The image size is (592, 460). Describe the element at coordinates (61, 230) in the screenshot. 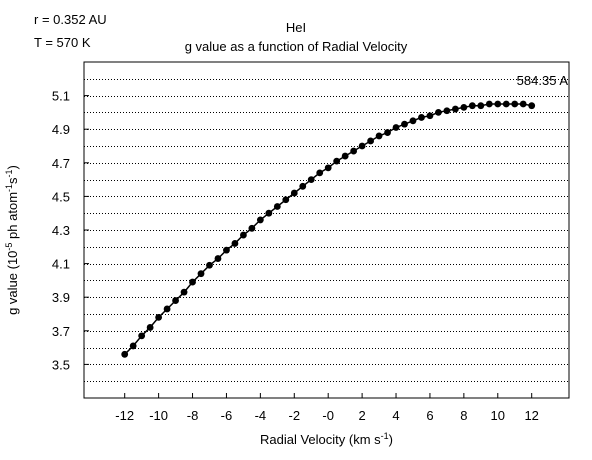

I see `y-tick-label: 4.3` at that location.